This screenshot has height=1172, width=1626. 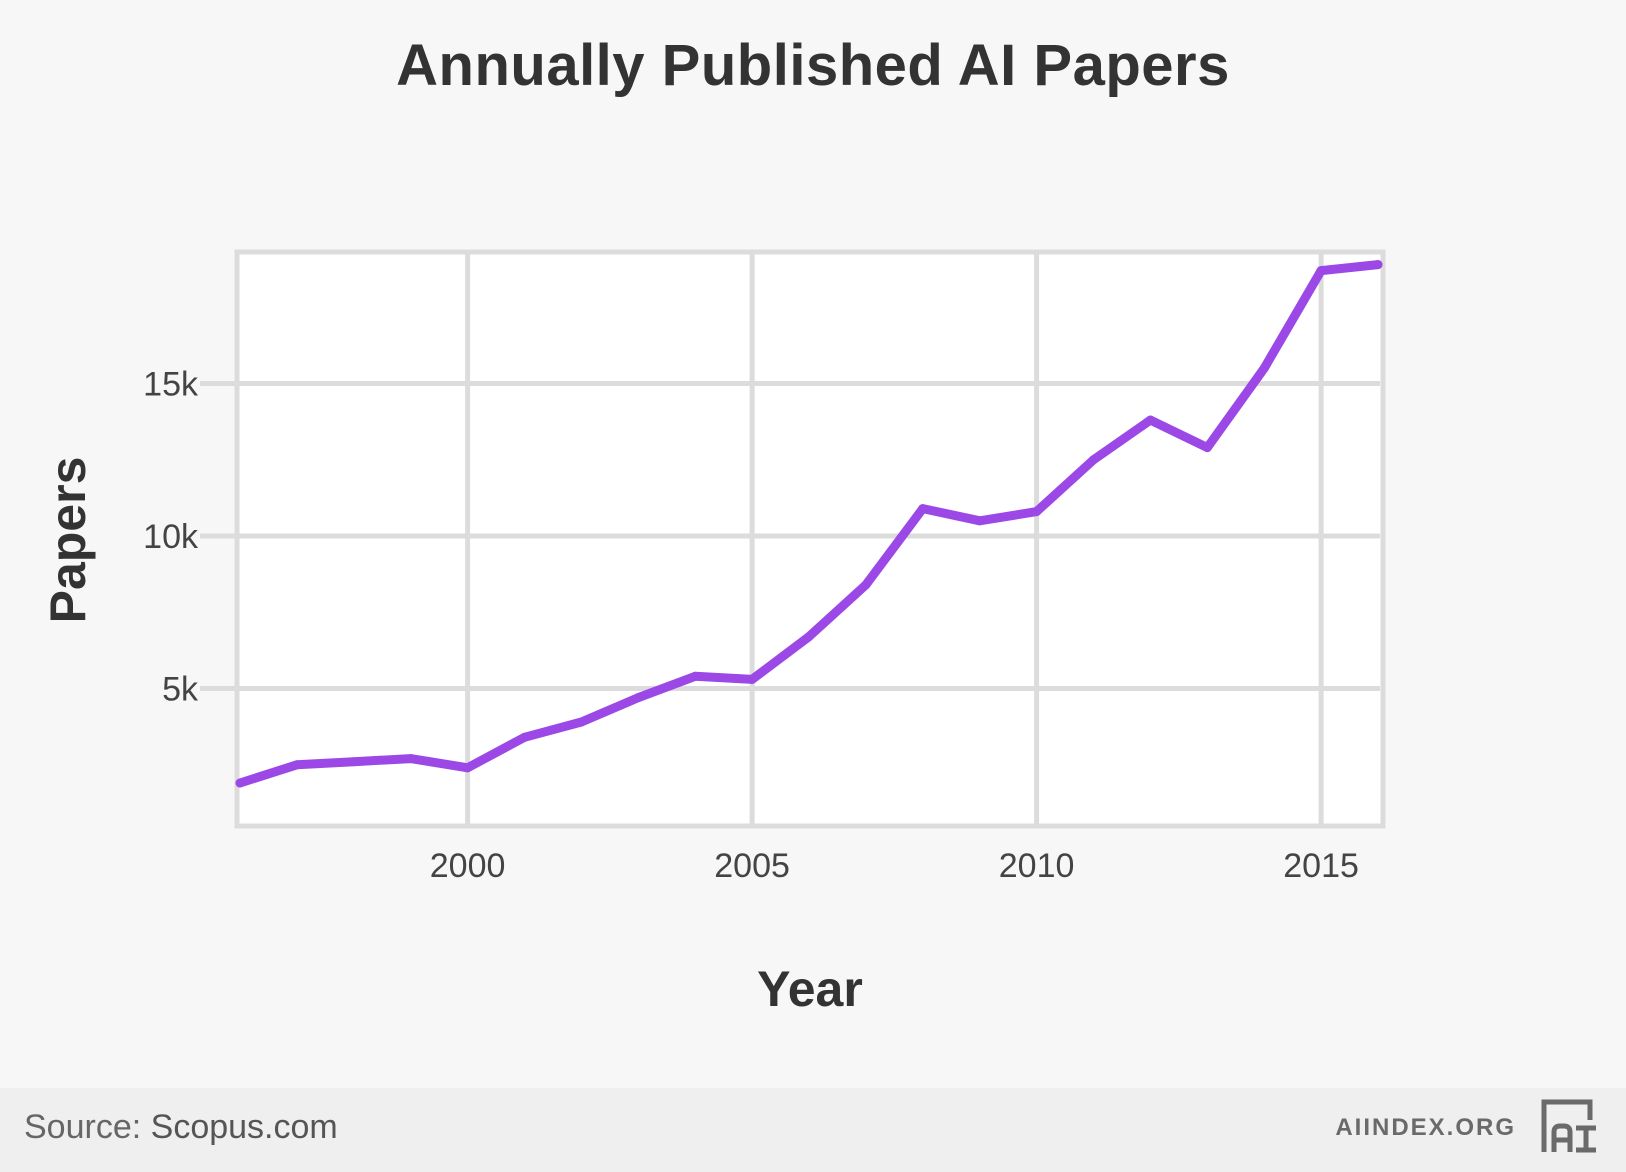 I want to click on x-axis-label: Year, so click(x=810, y=989).